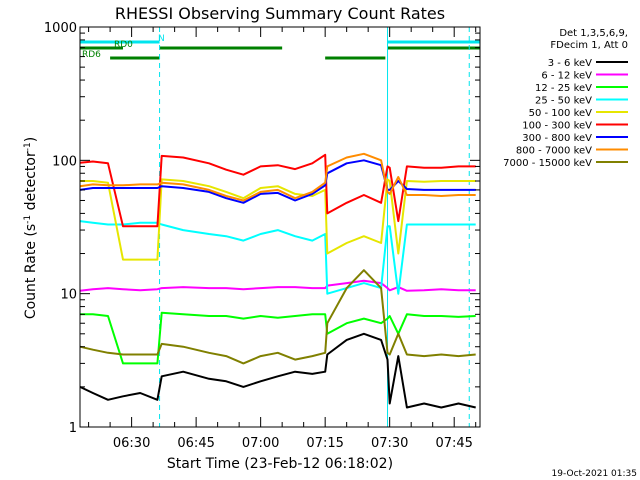  I want to click on legend-entry-label: 6 - 12 keV, so click(566, 76).